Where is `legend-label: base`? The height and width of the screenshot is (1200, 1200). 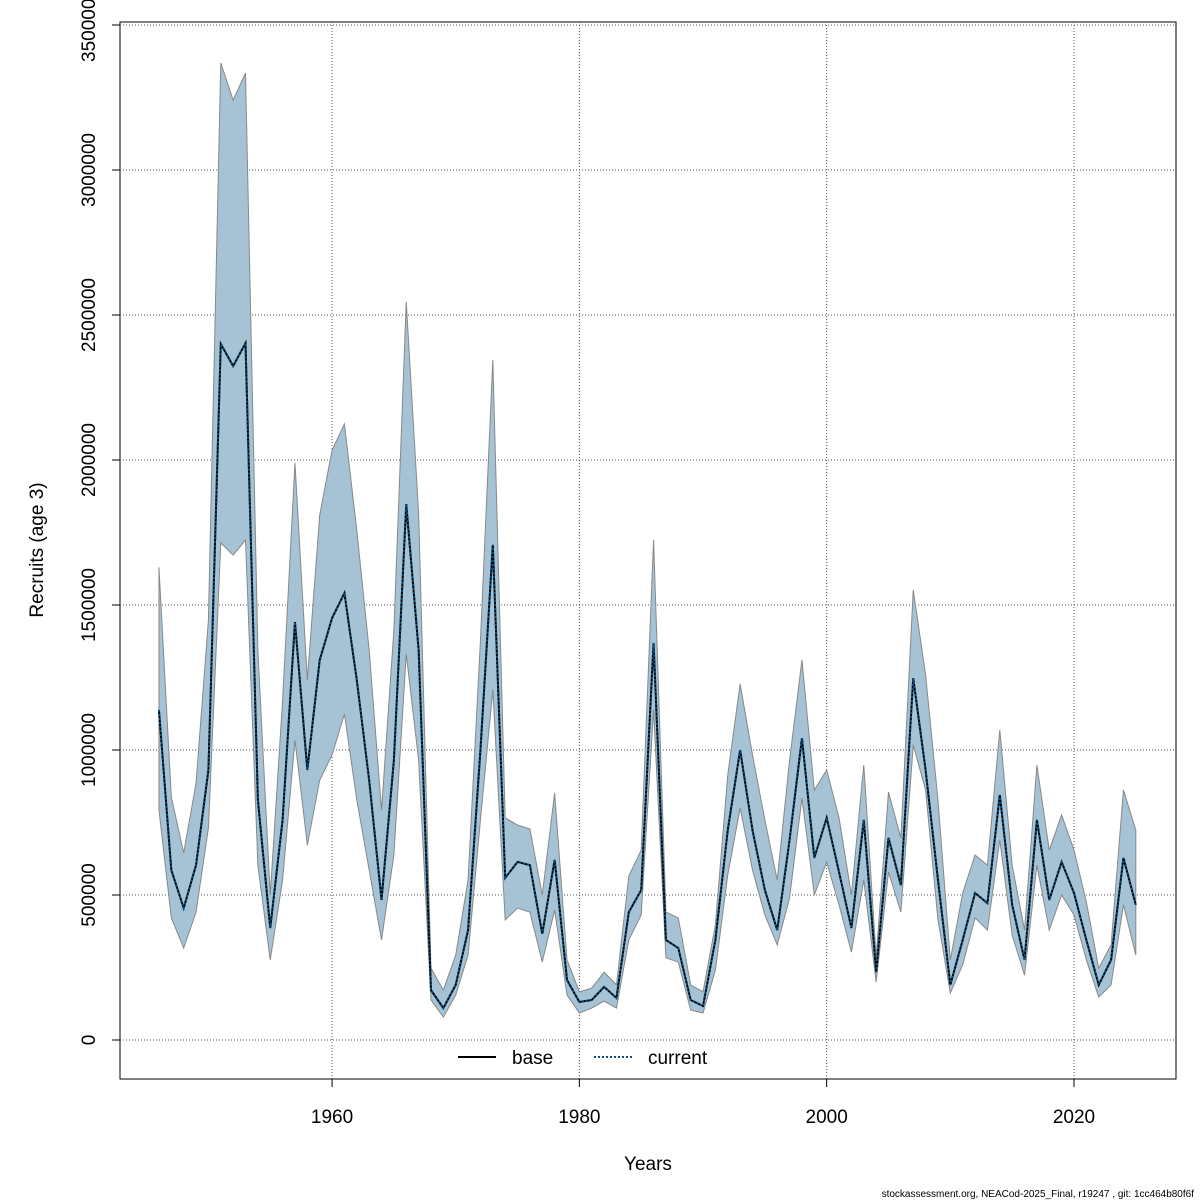 legend-label: base is located at coordinates (532, 1058).